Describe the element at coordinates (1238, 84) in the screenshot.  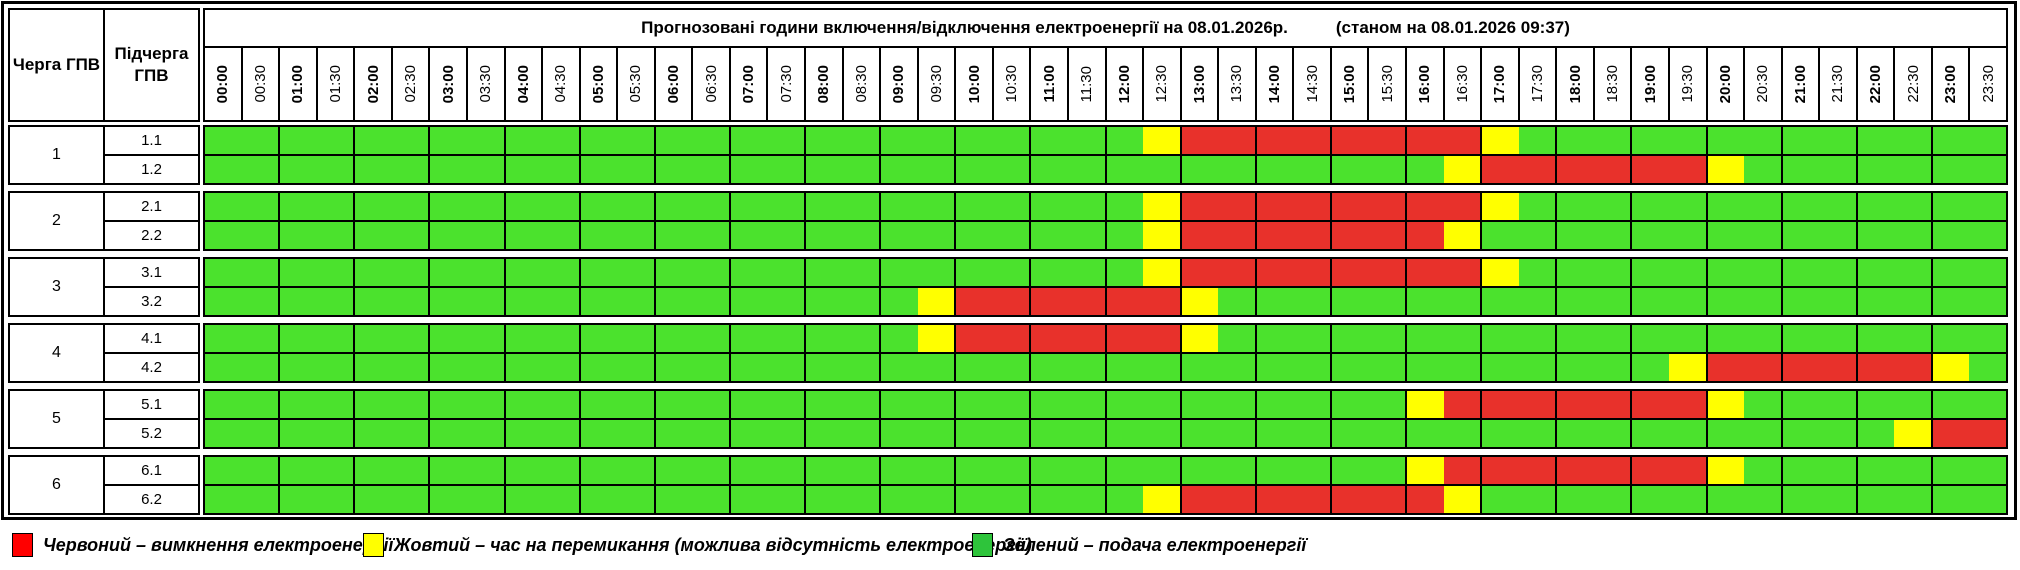
I see `time-label-1330: 13:30` at that location.